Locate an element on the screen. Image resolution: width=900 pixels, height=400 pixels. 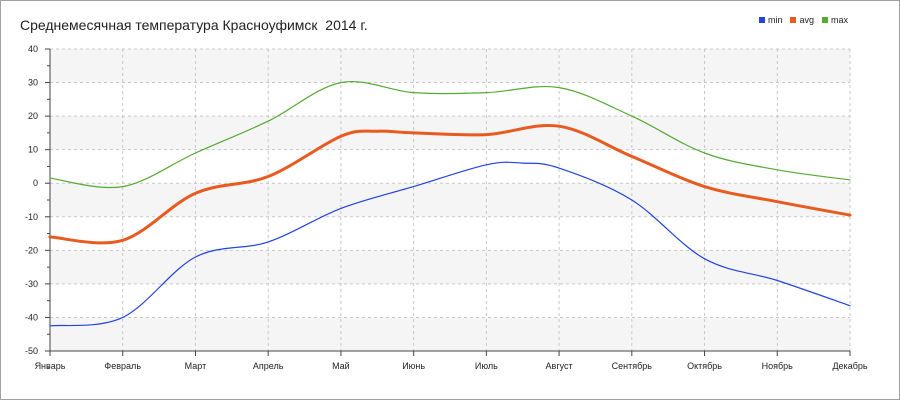
x-tick-label: Июнь is located at coordinates (413, 366).